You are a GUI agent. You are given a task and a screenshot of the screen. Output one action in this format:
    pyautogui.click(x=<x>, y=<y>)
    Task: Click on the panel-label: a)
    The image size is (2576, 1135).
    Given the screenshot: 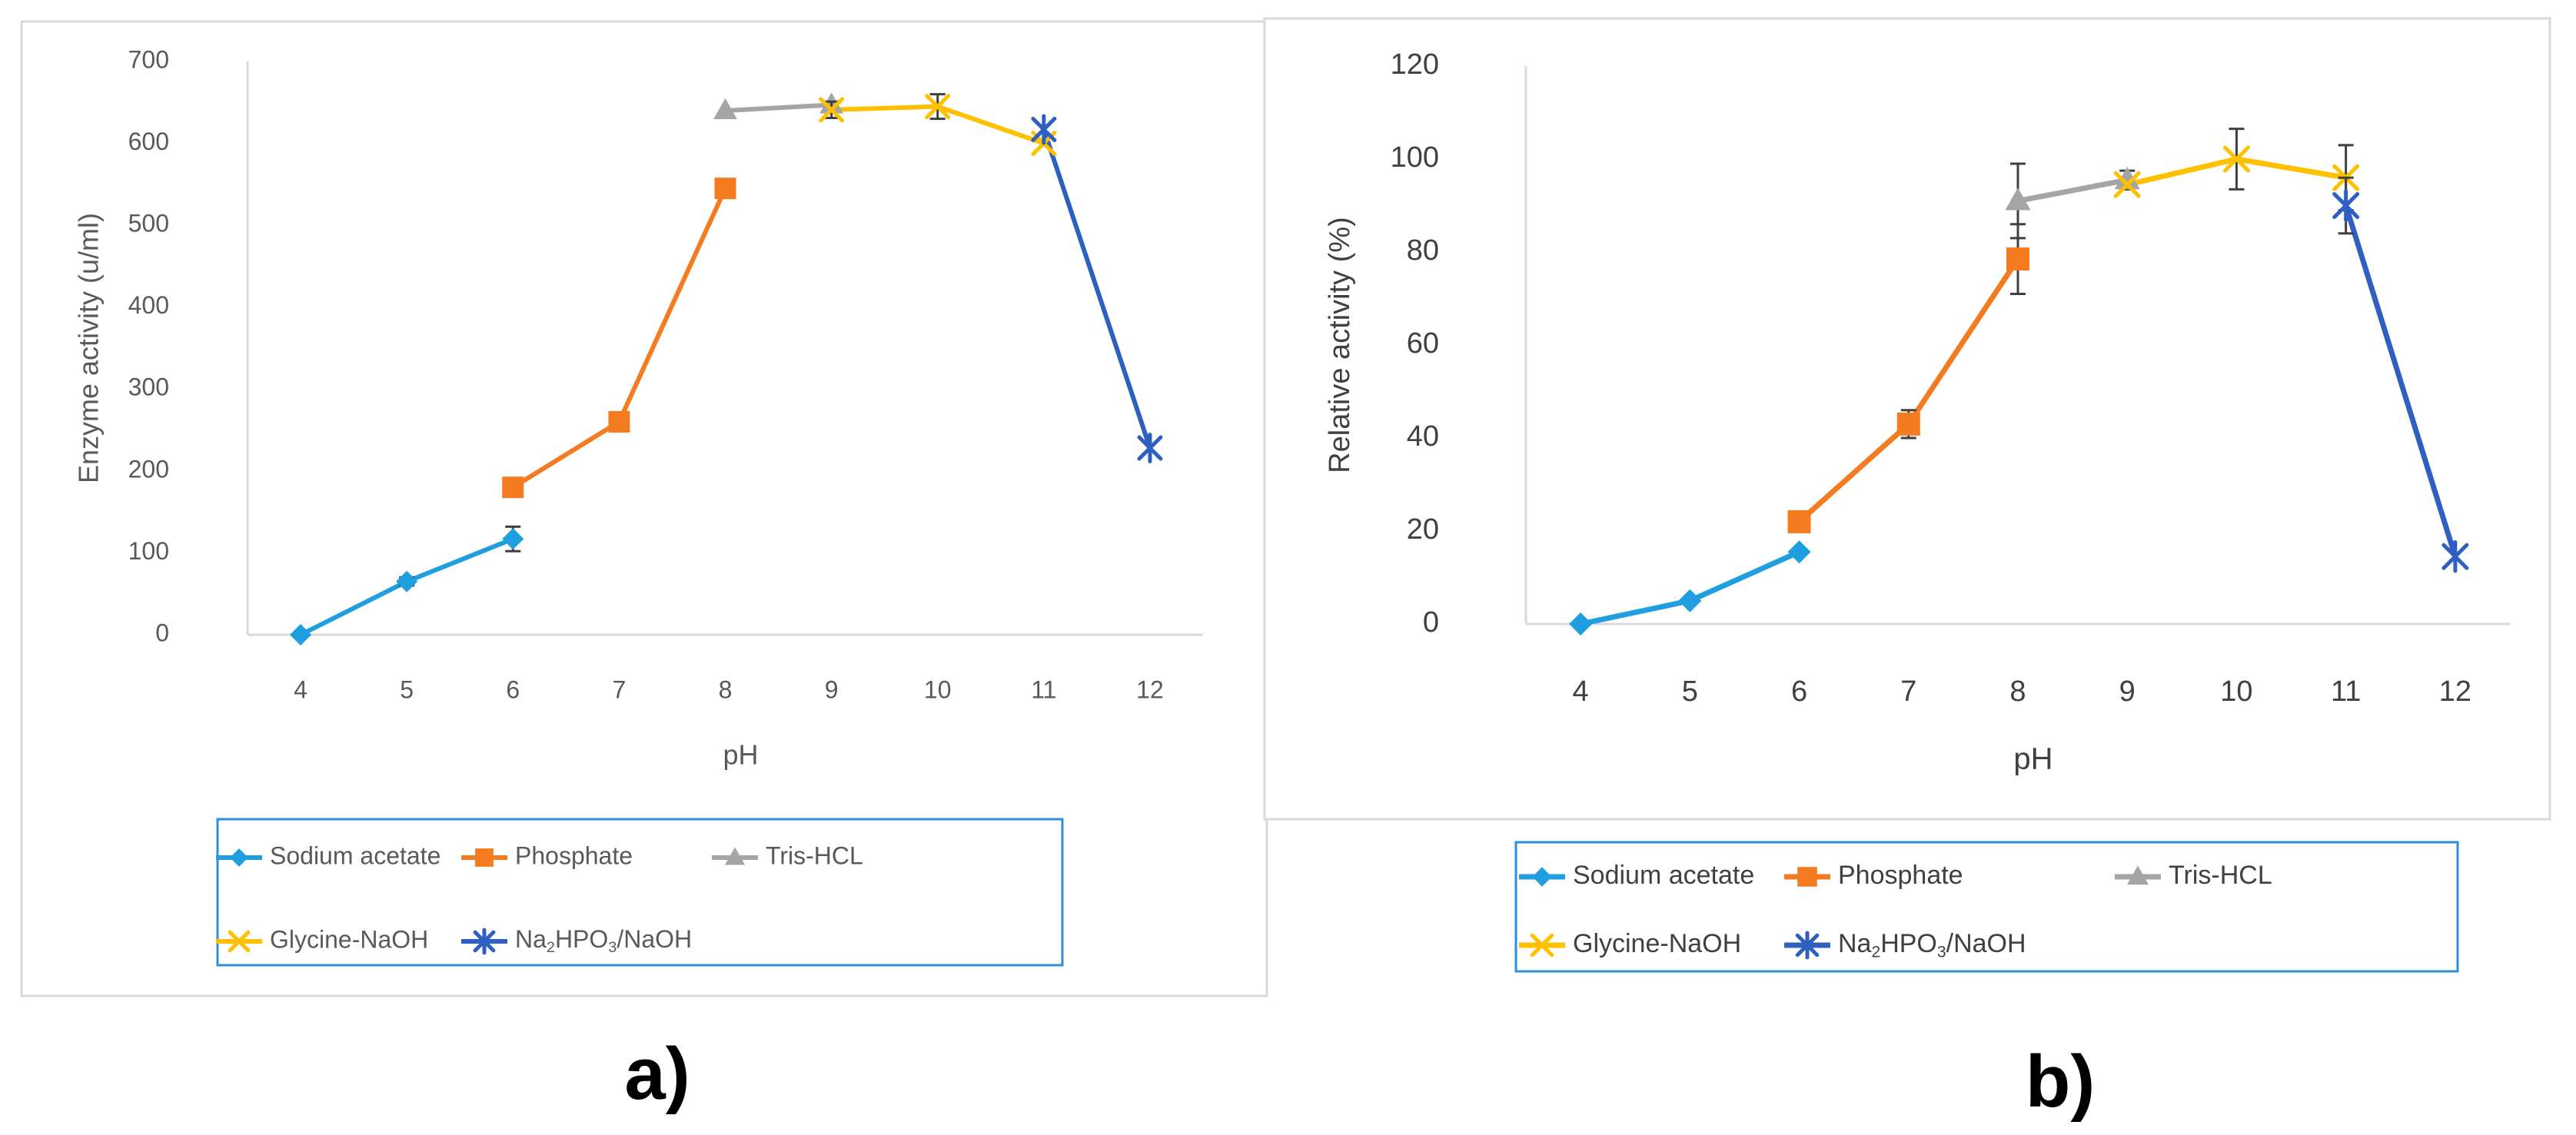 What is the action you would take?
    pyautogui.click(x=657, y=1074)
    